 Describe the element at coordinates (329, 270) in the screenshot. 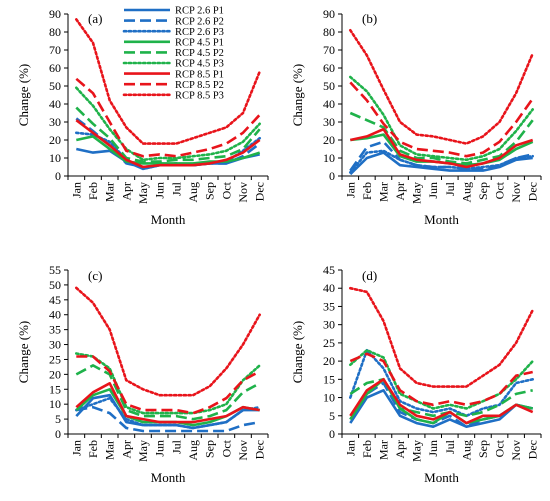

I see `y-tick-label: 45` at that location.